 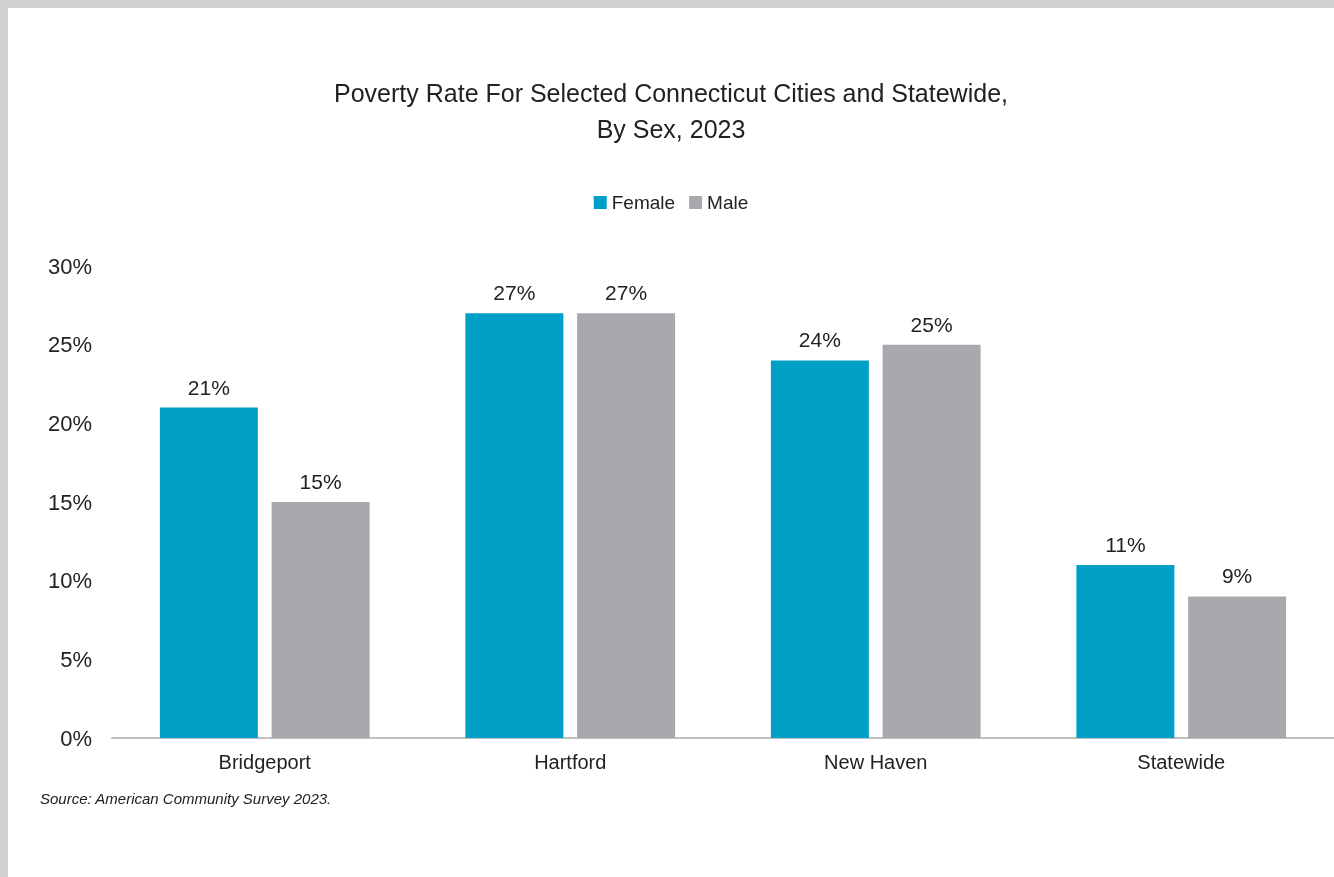 I want to click on x-tick-label: Bridgeport, so click(x=265, y=762).